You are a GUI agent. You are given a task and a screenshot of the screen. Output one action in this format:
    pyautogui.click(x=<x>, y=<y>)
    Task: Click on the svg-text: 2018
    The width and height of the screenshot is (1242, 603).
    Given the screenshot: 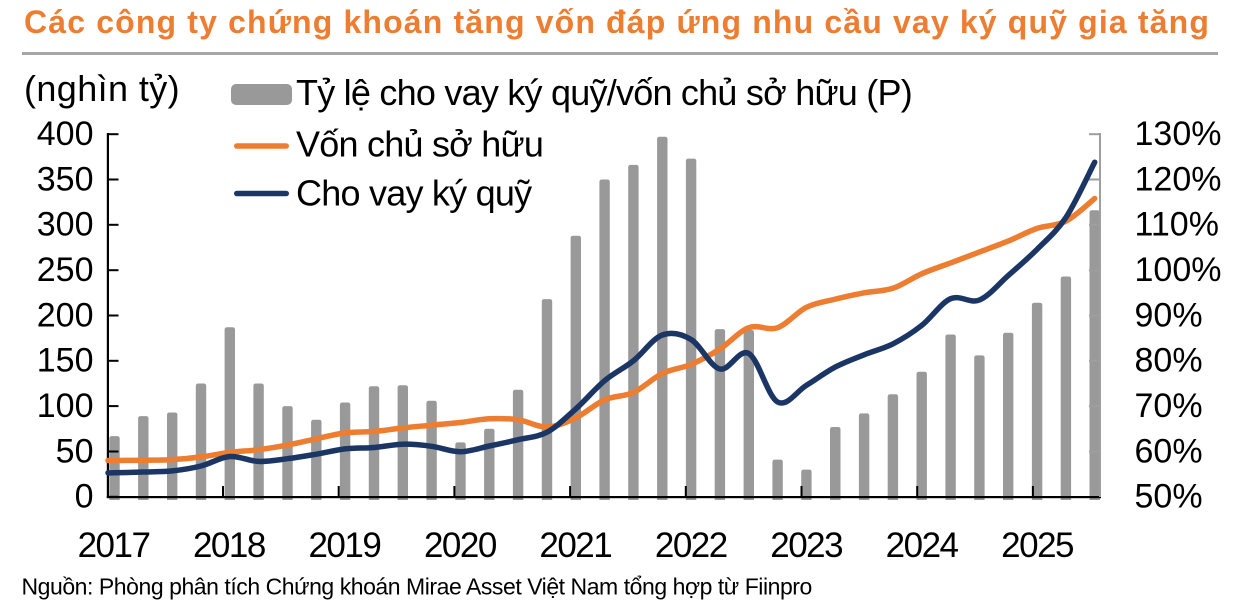 What is the action you would take?
    pyautogui.click(x=229, y=545)
    